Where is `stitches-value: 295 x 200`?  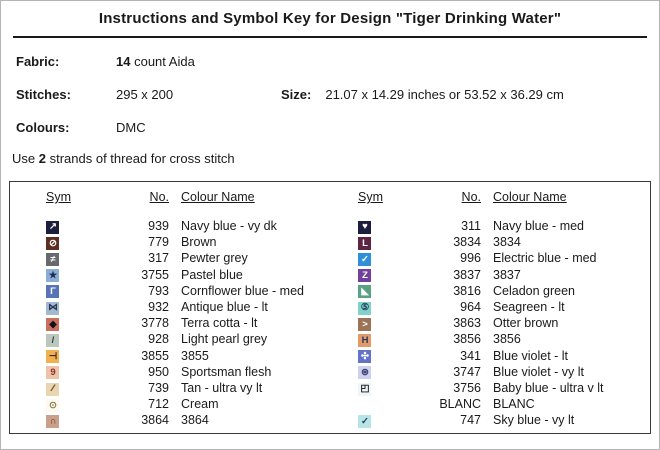 stitches-value: 295 x 200 is located at coordinates (145, 94).